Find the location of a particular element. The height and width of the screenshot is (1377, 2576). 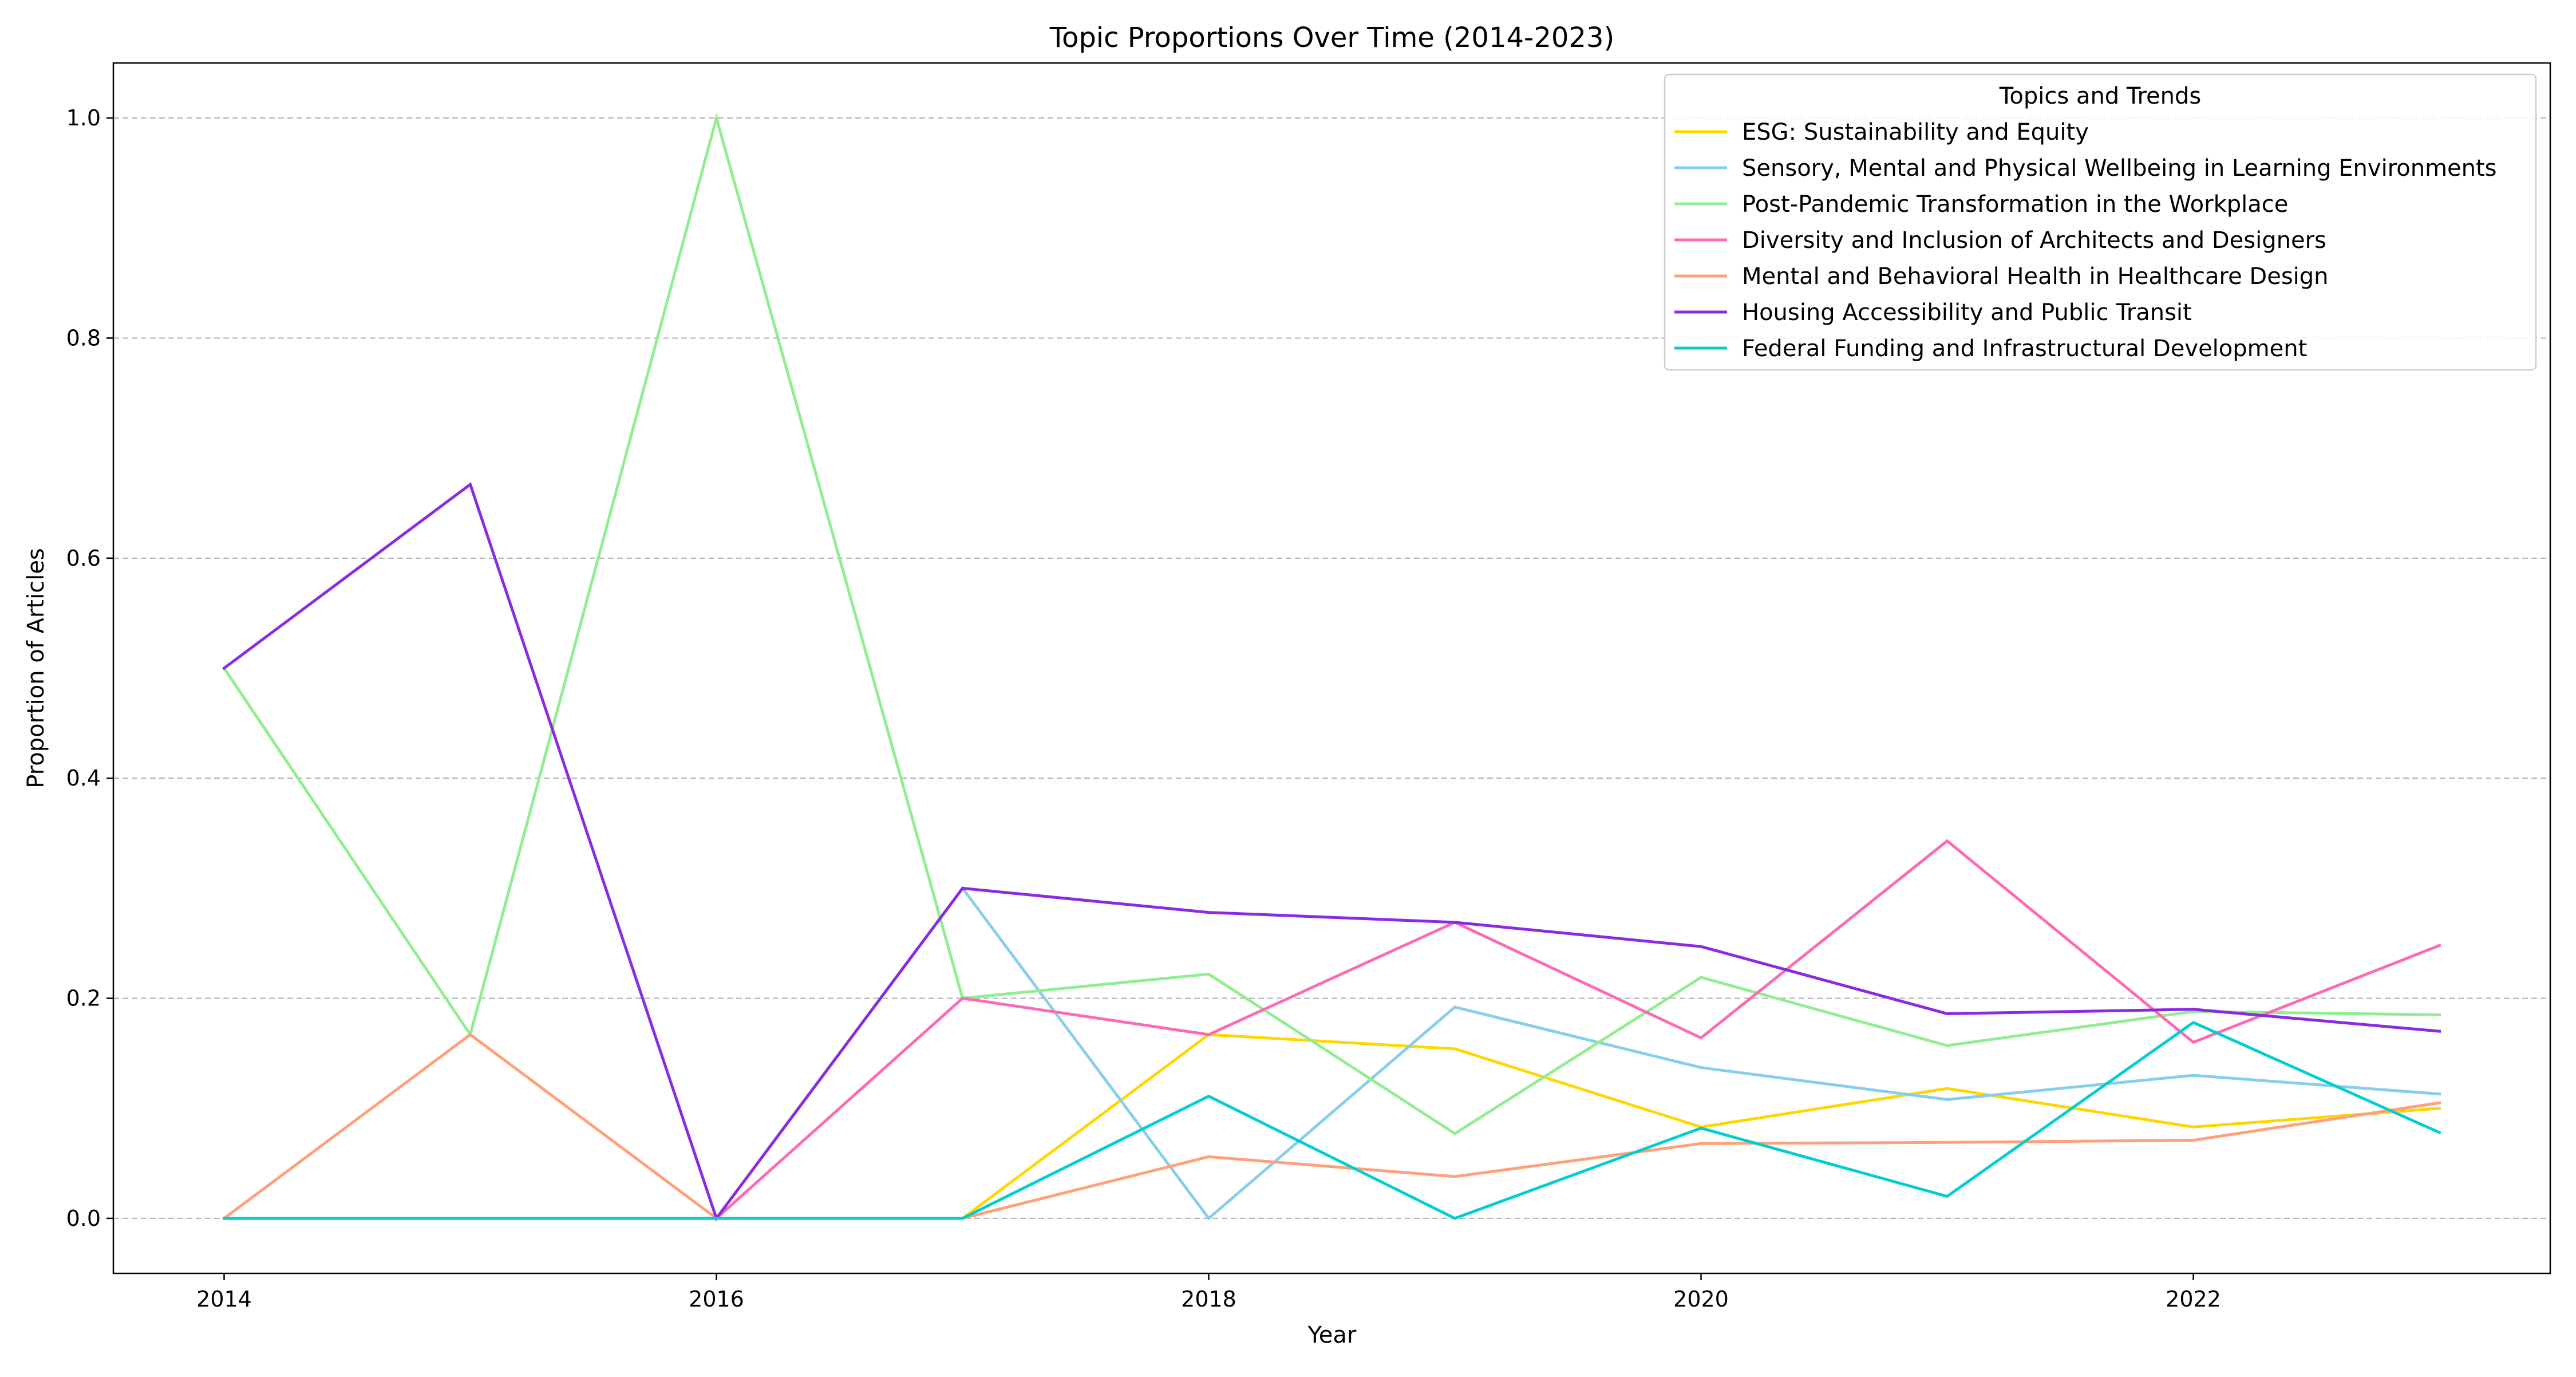

y-tick-label-4: 0.8 is located at coordinates (83, 337).